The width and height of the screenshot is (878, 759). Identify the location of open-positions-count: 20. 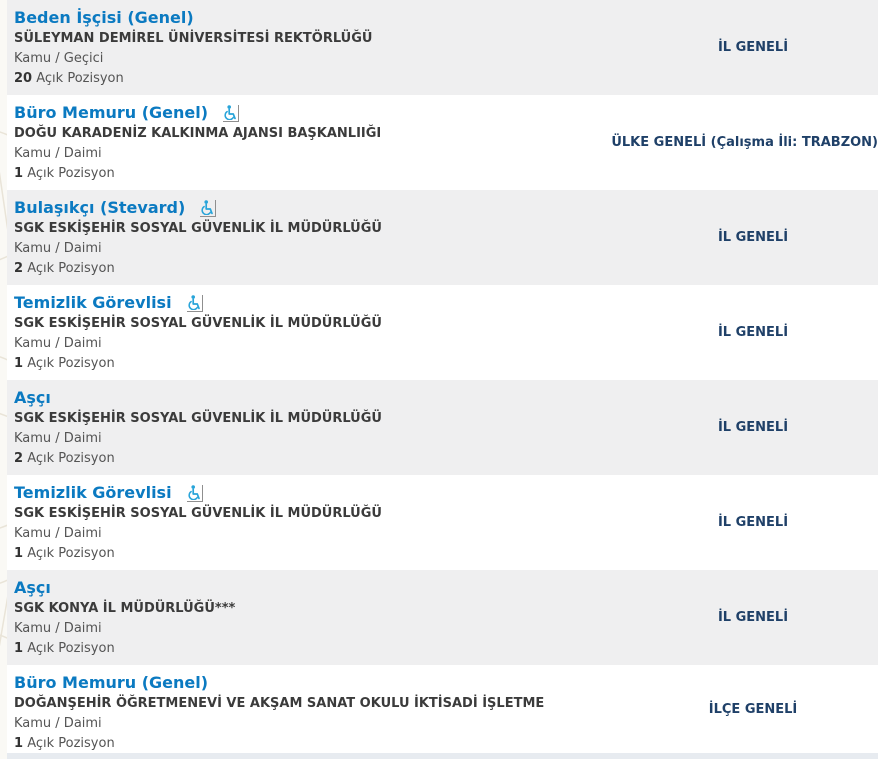
(23, 78).